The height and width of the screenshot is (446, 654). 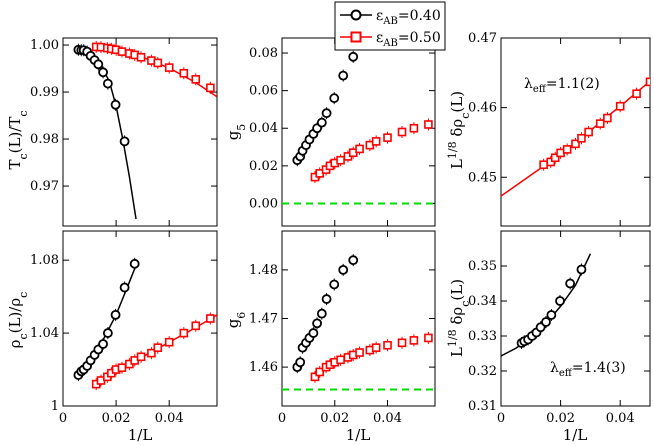 What do you see at coordinates (263, 270) in the screenshot?
I see `p5-ytick-label-2: 1.48` at bounding box center [263, 270].